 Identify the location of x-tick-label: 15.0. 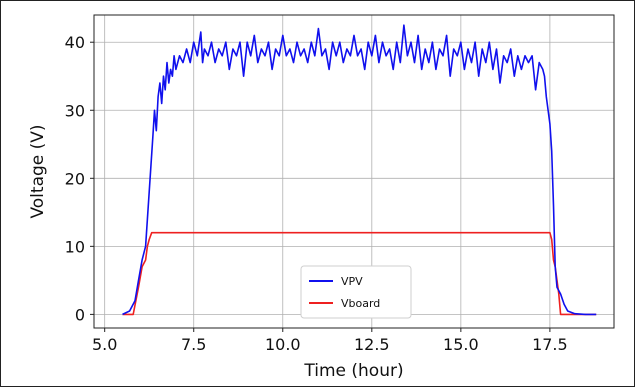
(461, 344).